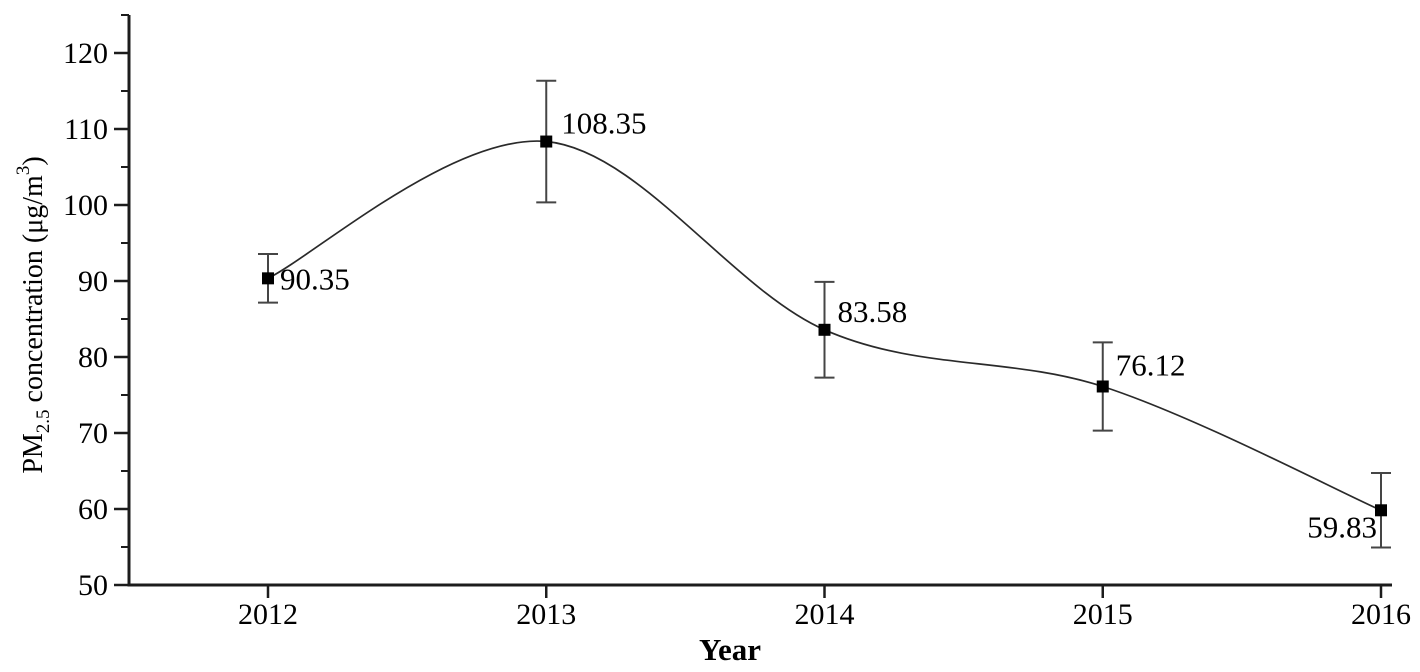 The image size is (1420, 672). I want to click on y-tick-label: 50, so click(93, 585).